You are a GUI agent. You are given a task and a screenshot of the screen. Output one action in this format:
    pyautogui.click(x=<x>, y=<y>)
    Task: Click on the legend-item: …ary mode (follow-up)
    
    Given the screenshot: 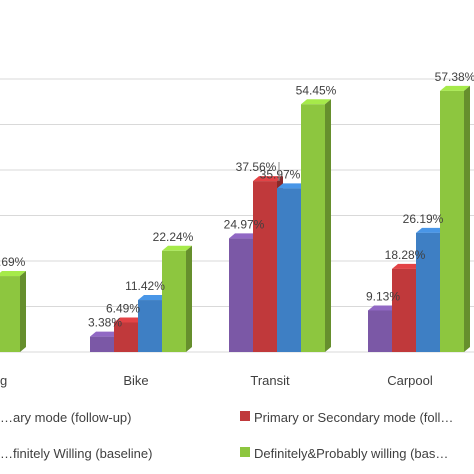 What is the action you would take?
    pyautogui.click(x=66, y=417)
    